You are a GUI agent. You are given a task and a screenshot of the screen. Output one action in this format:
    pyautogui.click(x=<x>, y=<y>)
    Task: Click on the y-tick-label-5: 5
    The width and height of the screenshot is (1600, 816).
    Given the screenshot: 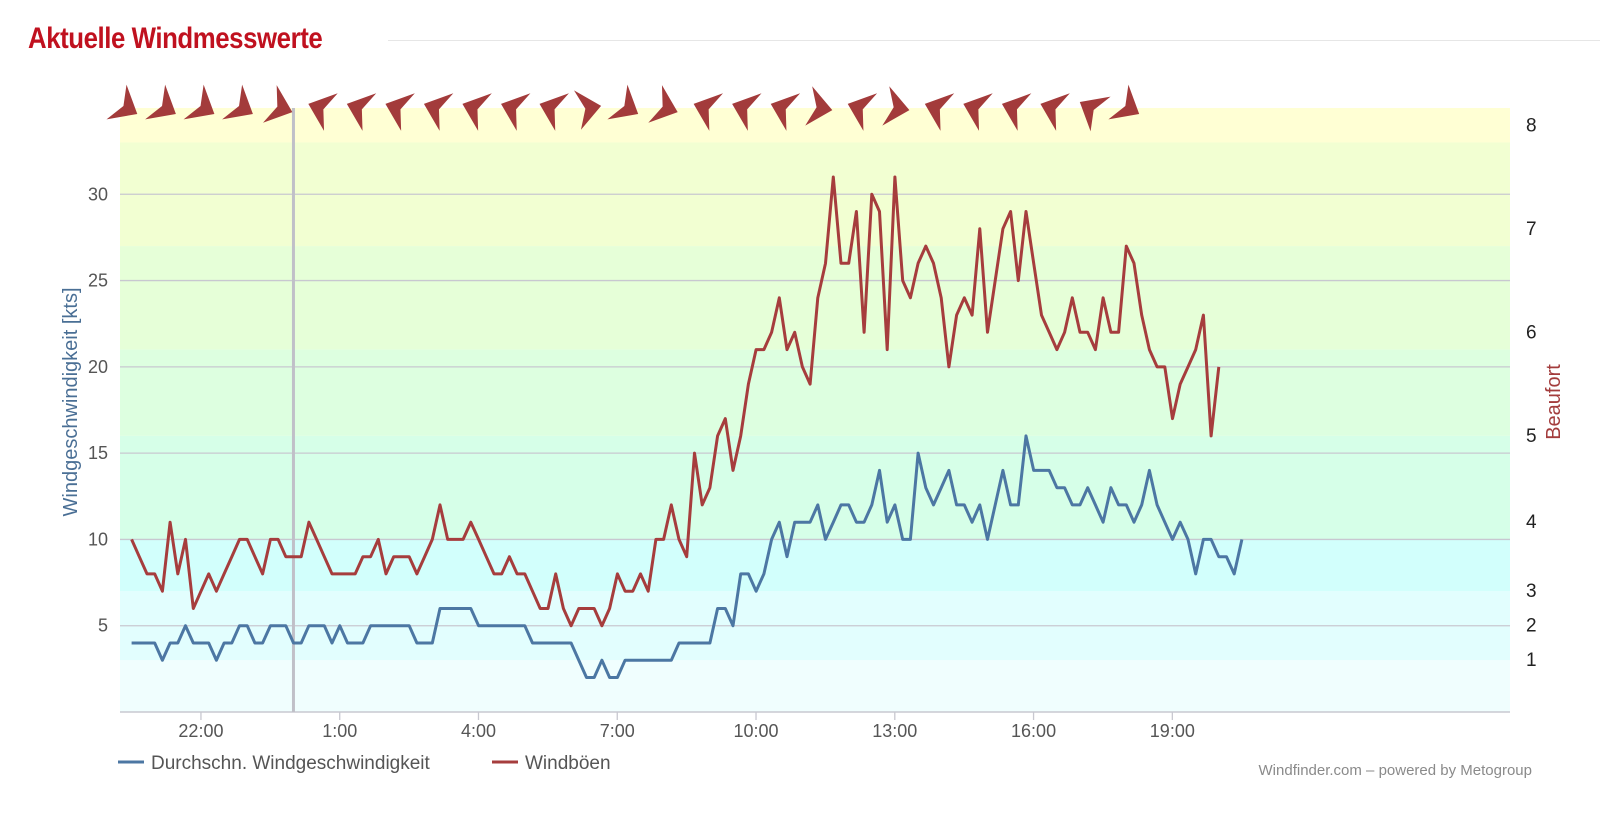 What is the action you would take?
    pyautogui.click(x=103, y=626)
    